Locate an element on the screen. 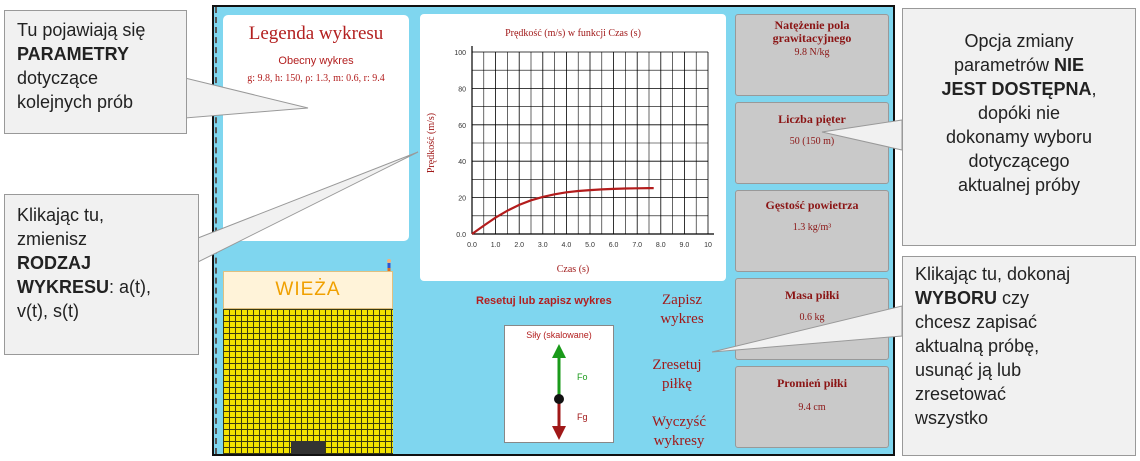 This screenshot has width=1140, height=461. callout4-line4: aktualną próbę, is located at coordinates (977, 346).